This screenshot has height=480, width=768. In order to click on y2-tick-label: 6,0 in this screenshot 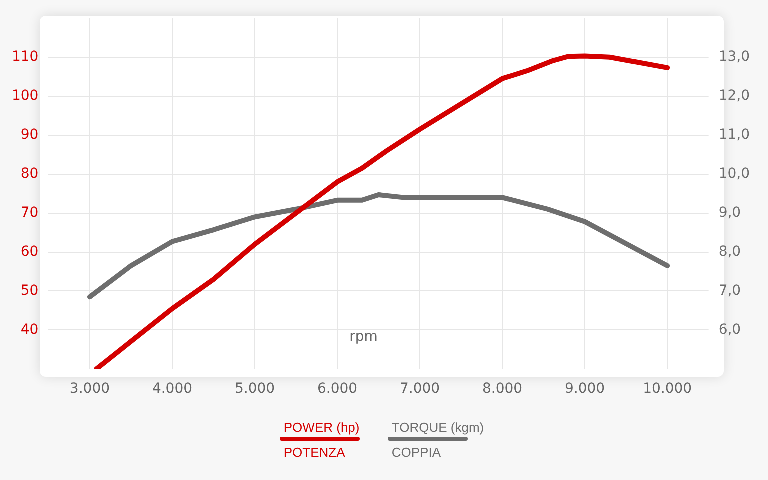, I will do `click(730, 330)`.